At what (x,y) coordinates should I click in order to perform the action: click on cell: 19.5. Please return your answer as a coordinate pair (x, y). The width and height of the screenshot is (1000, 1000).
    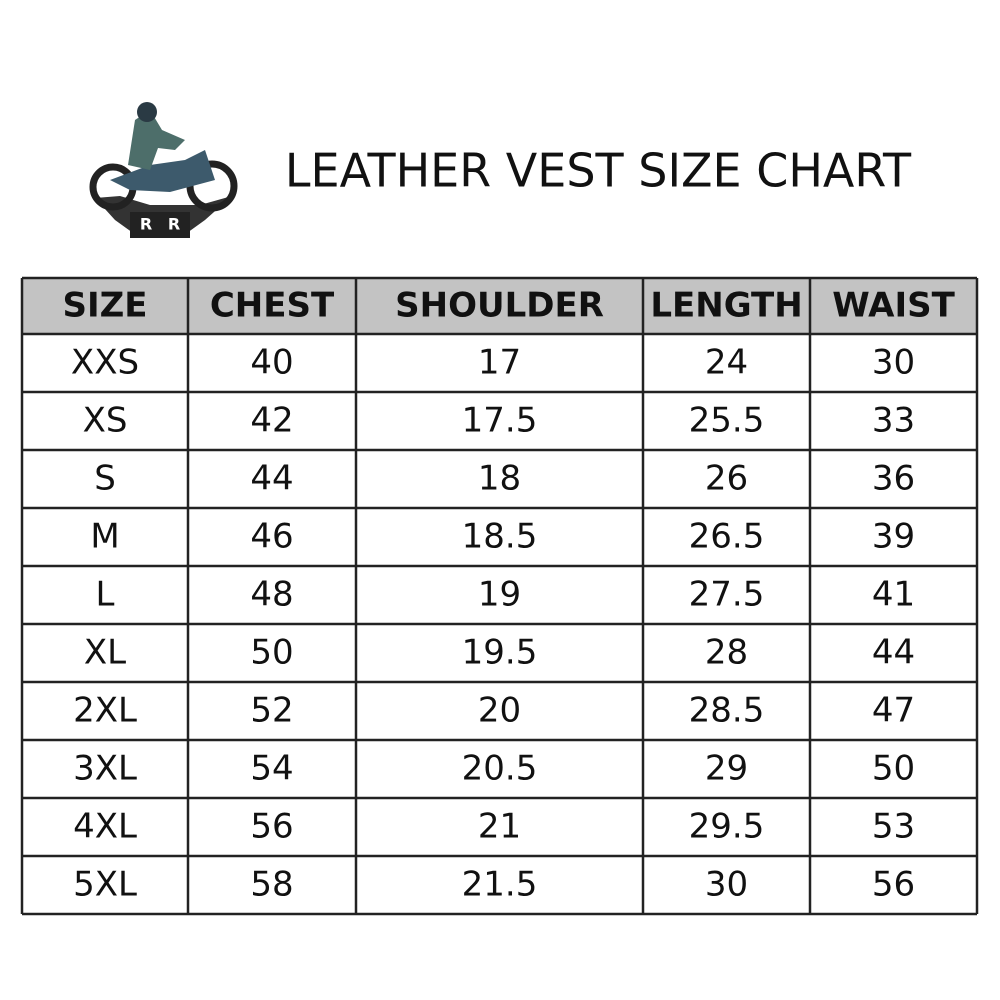
    Looking at the image, I should click on (500, 653).